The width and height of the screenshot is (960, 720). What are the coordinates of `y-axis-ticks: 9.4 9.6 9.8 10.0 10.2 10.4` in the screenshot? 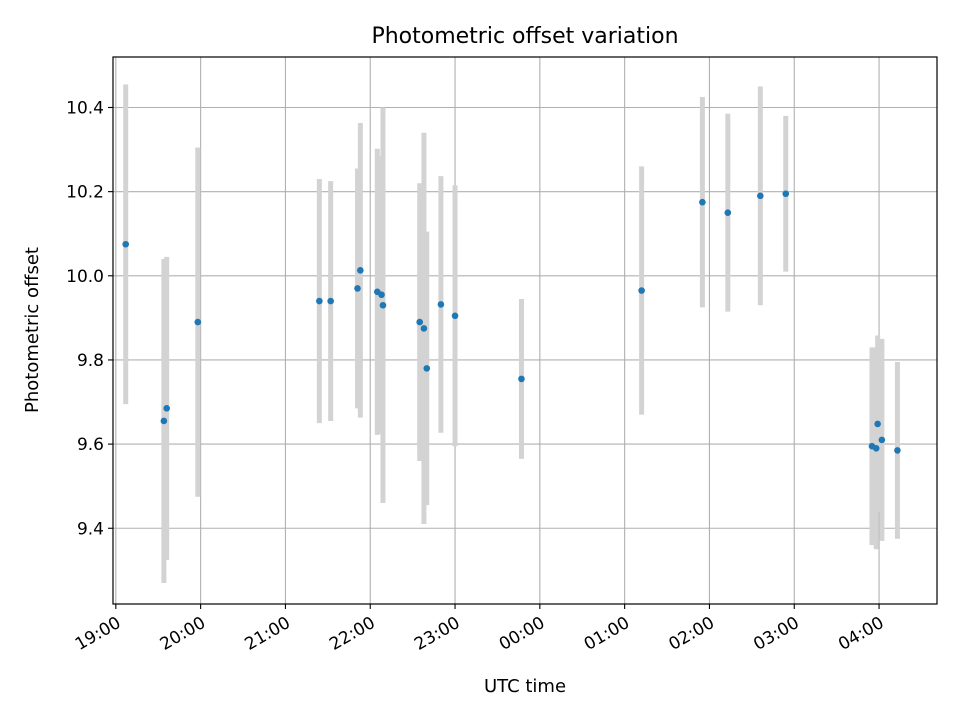 It's located at (89, 318).